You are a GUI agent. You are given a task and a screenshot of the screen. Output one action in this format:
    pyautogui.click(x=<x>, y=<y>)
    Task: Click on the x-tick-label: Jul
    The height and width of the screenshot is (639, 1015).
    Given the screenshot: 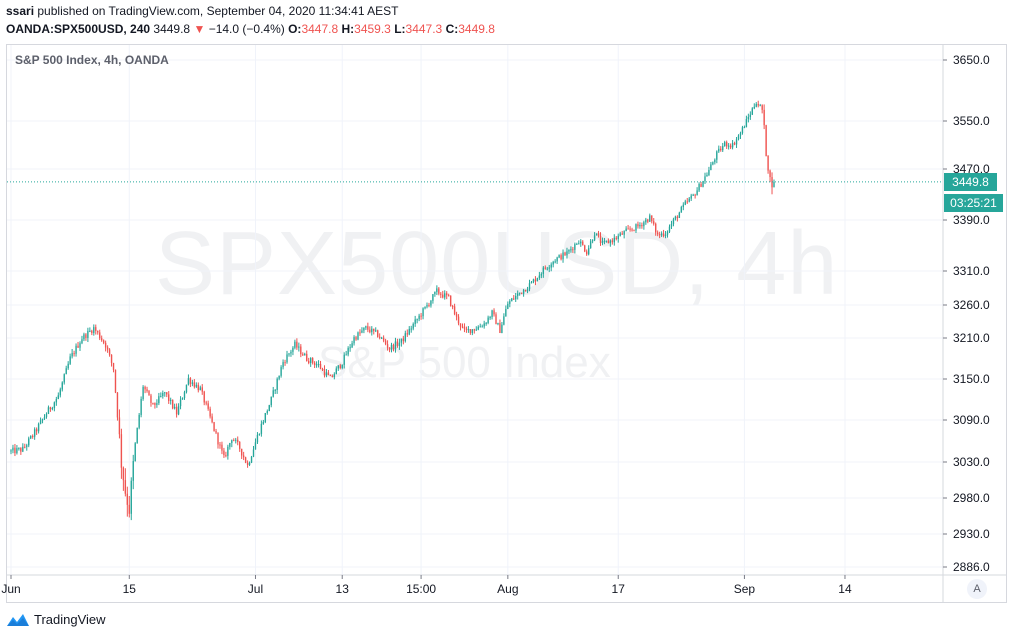 What is the action you would take?
    pyautogui.click(x=255, y=589)
    